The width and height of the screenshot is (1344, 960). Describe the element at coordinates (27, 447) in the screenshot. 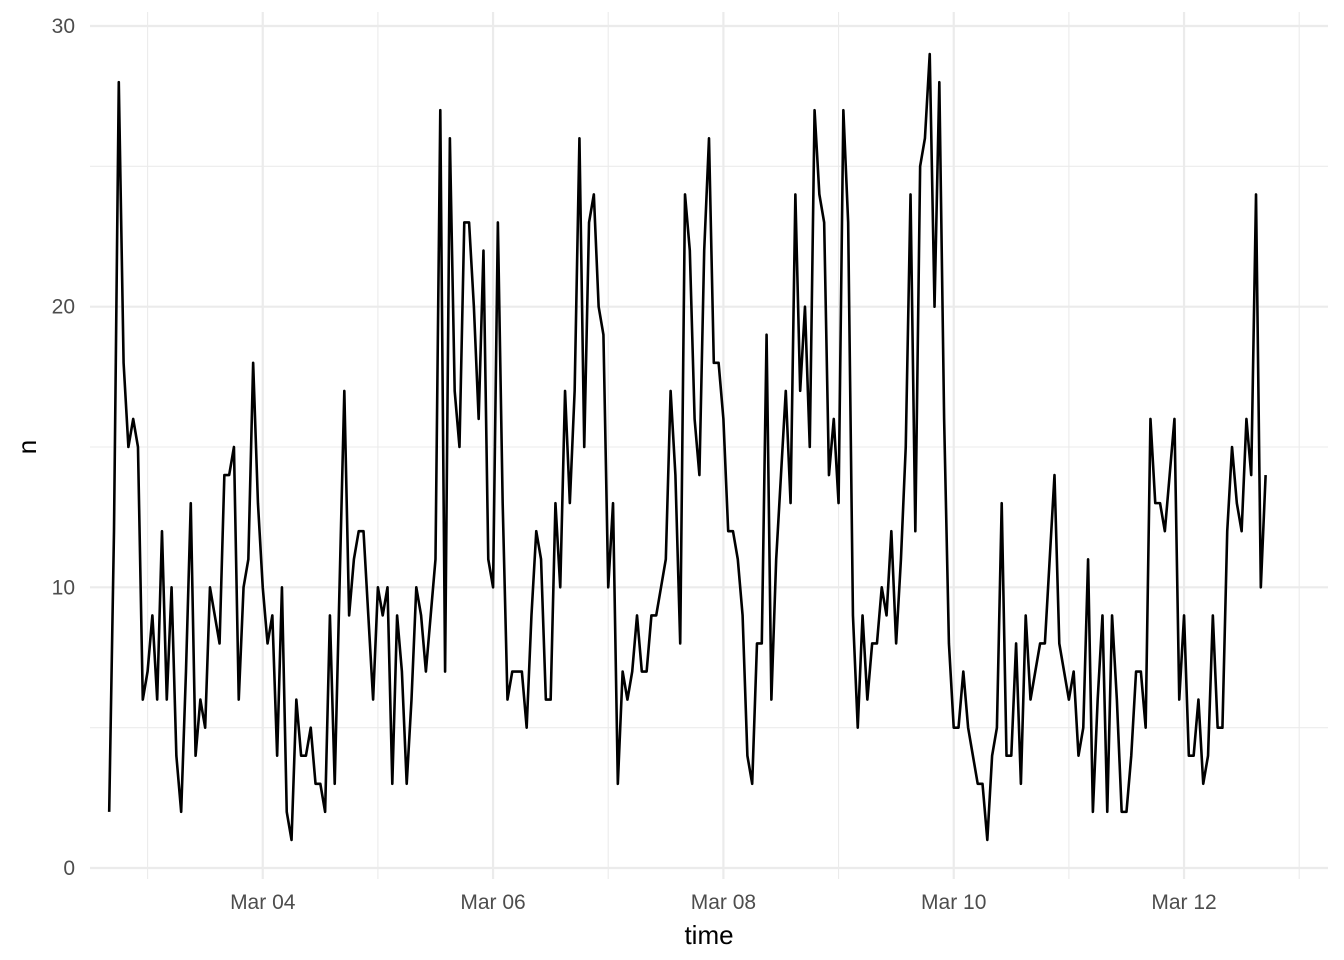

I see `y-axis-title: n` at that location.